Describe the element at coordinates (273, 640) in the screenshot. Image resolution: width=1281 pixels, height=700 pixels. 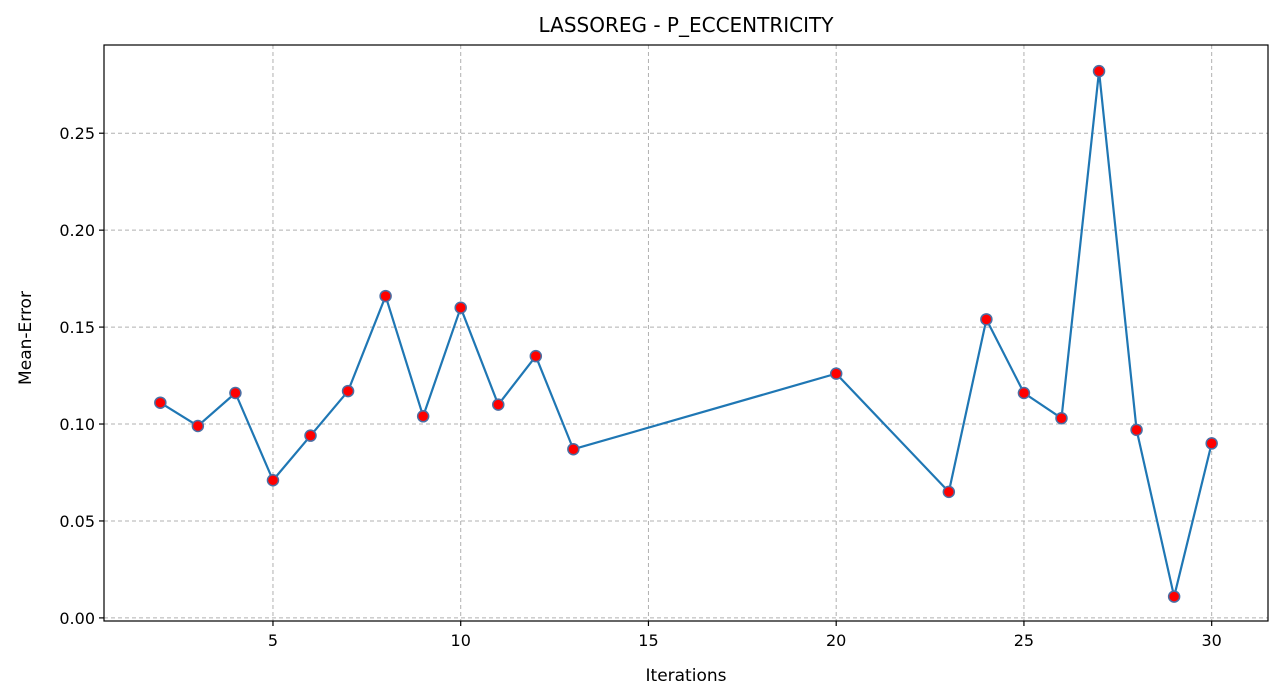
I see `x-tick-label: 5` at that location.